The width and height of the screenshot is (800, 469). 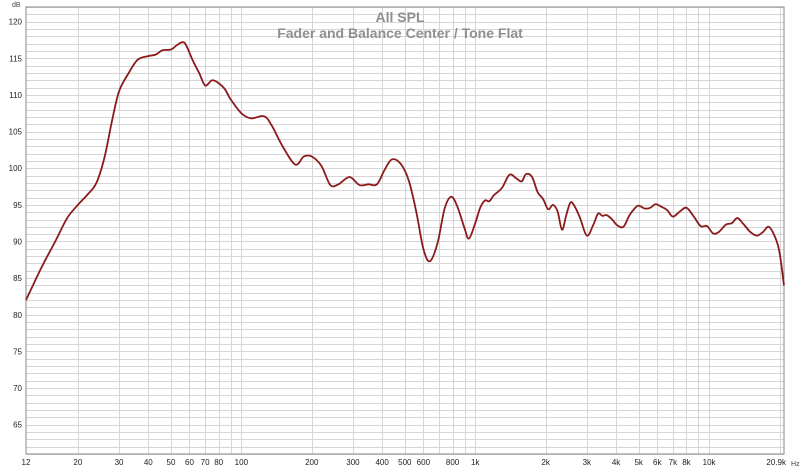 What do you see at coordinates (17, 425) in the screenshot?
I see `y-tick-label: 65` at bounding box center [17, 425].